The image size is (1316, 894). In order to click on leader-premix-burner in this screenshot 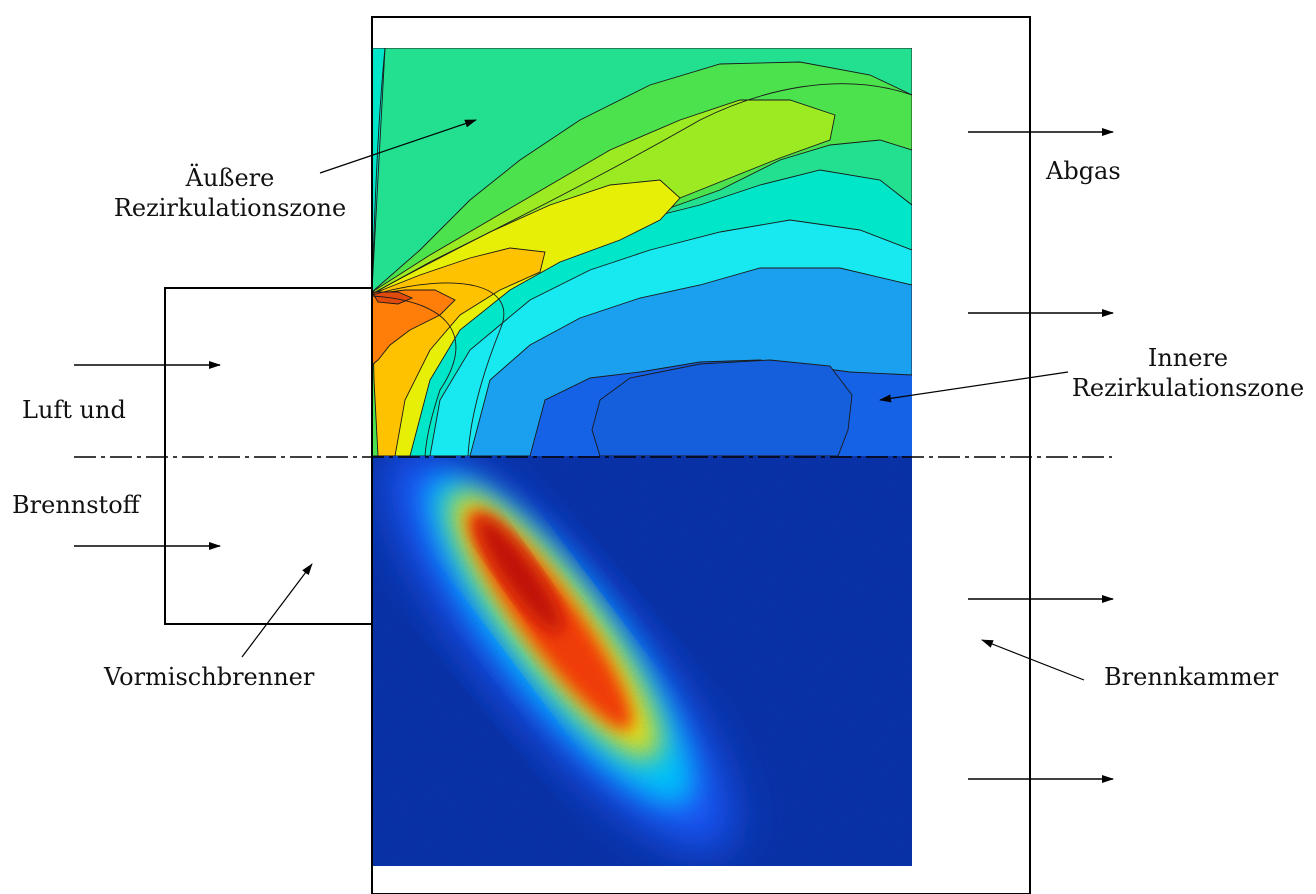, I will do `click(277, 610)`.